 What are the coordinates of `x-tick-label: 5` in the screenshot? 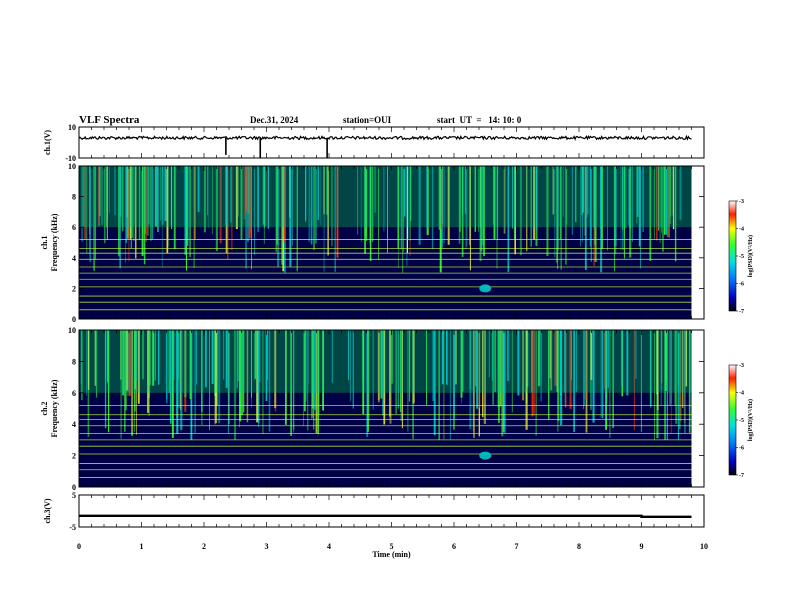 It's located at (392, 546).